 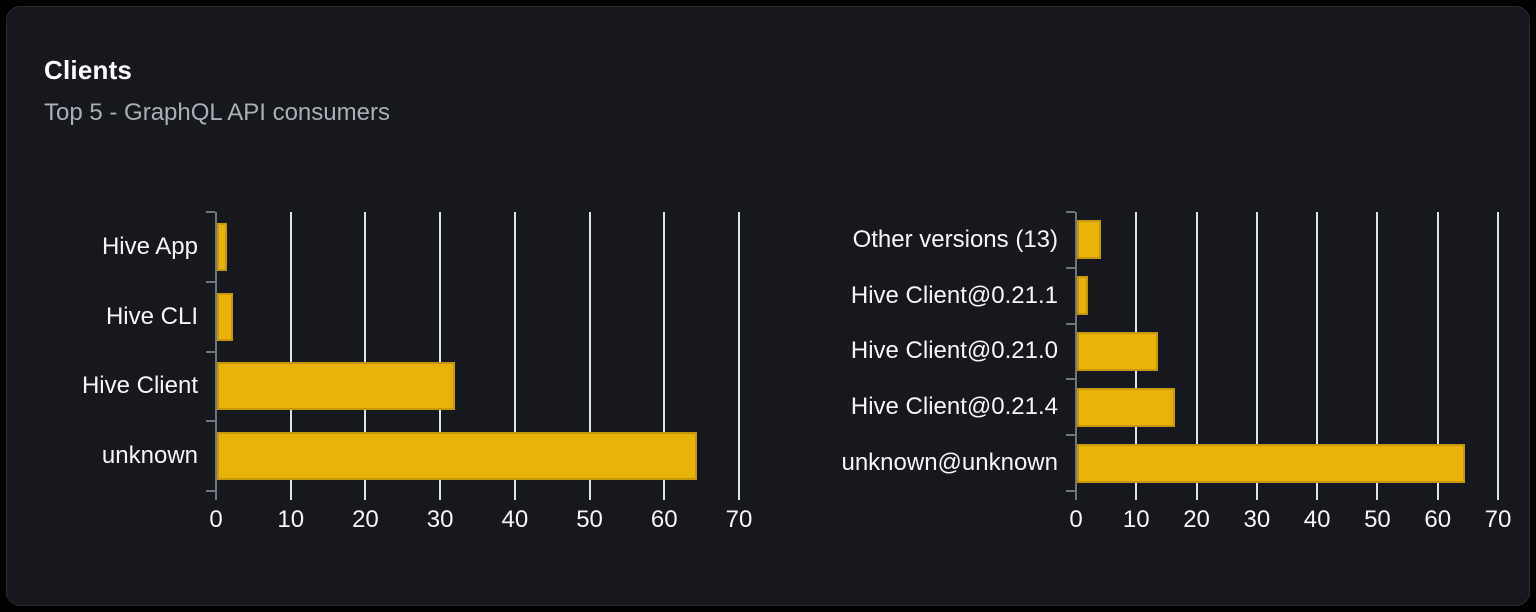 What do you see at coordinates (217, 112) in the screenshot?
I see `card-subtitle: Top 5 - GraphQL API consumers` at bounding box center [217, 112].